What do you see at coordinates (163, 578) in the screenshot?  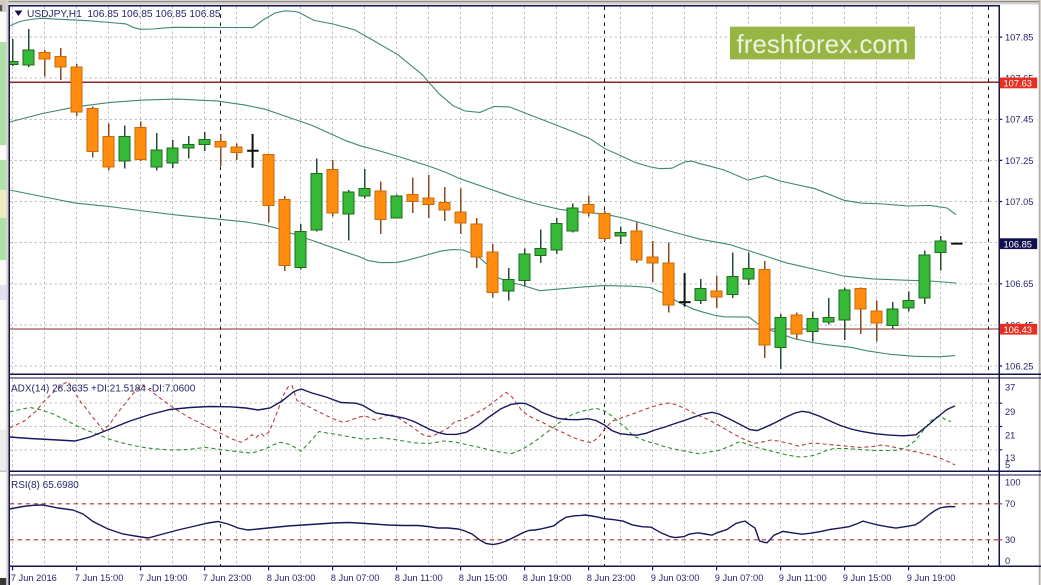 I see `svg-text: 7 Jun 19:00` at bounding box center [163, 578].